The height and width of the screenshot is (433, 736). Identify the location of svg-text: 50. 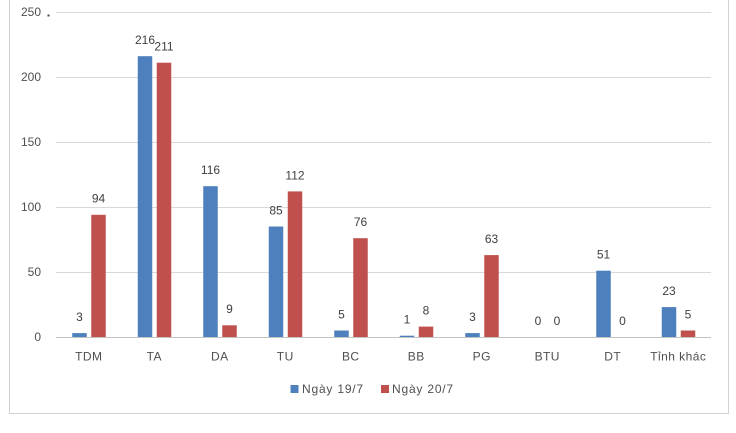
(35, 272).